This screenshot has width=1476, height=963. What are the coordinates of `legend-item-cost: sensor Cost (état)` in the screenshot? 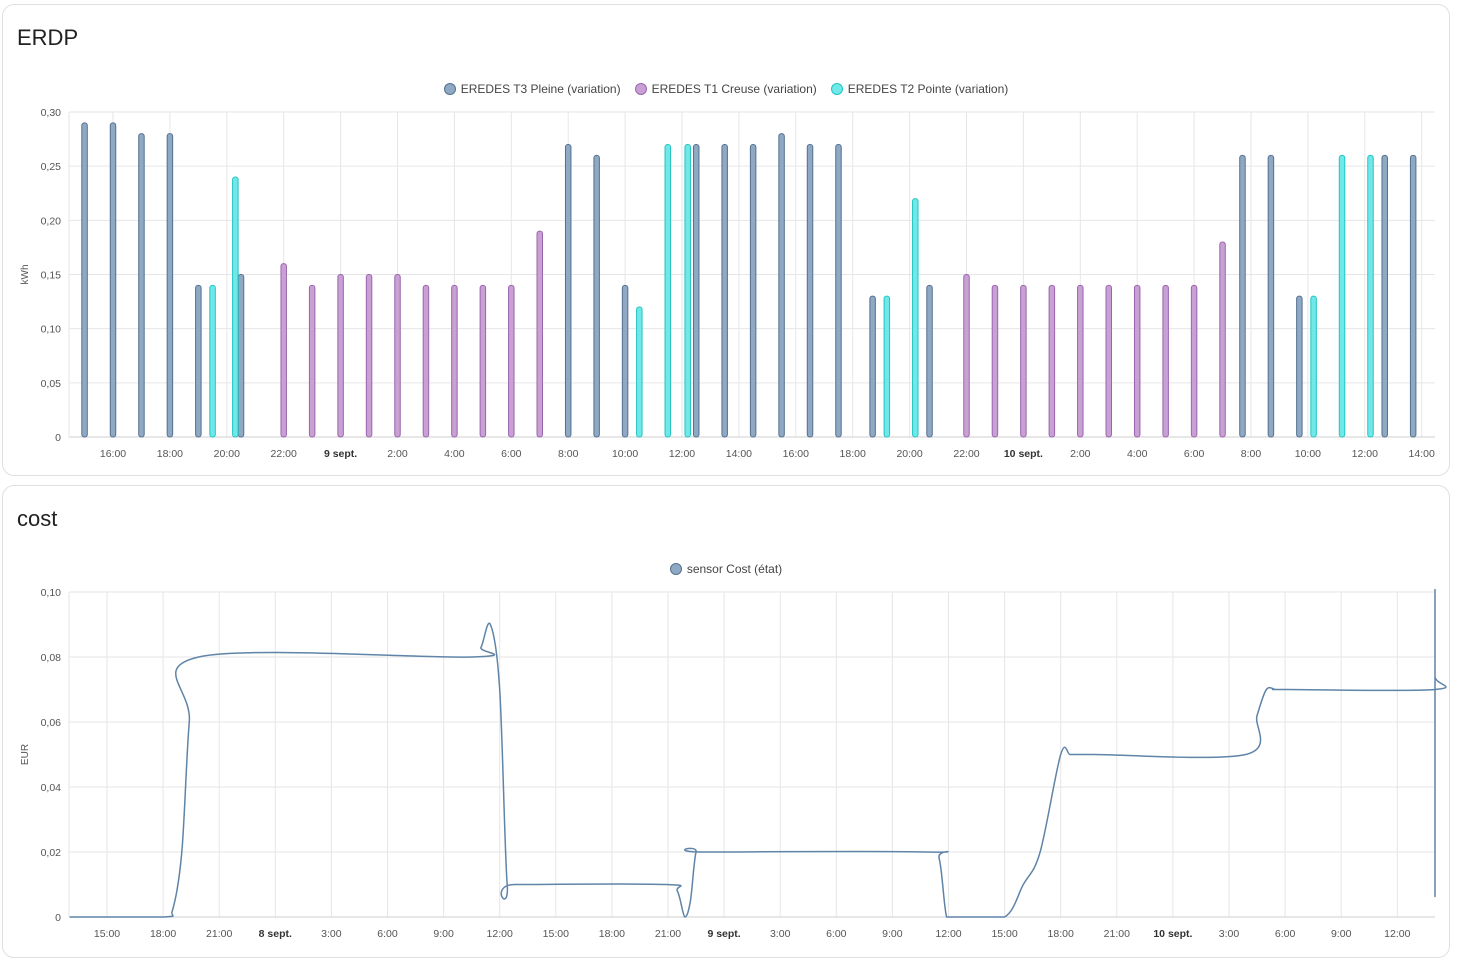 It's located at (726, 569).